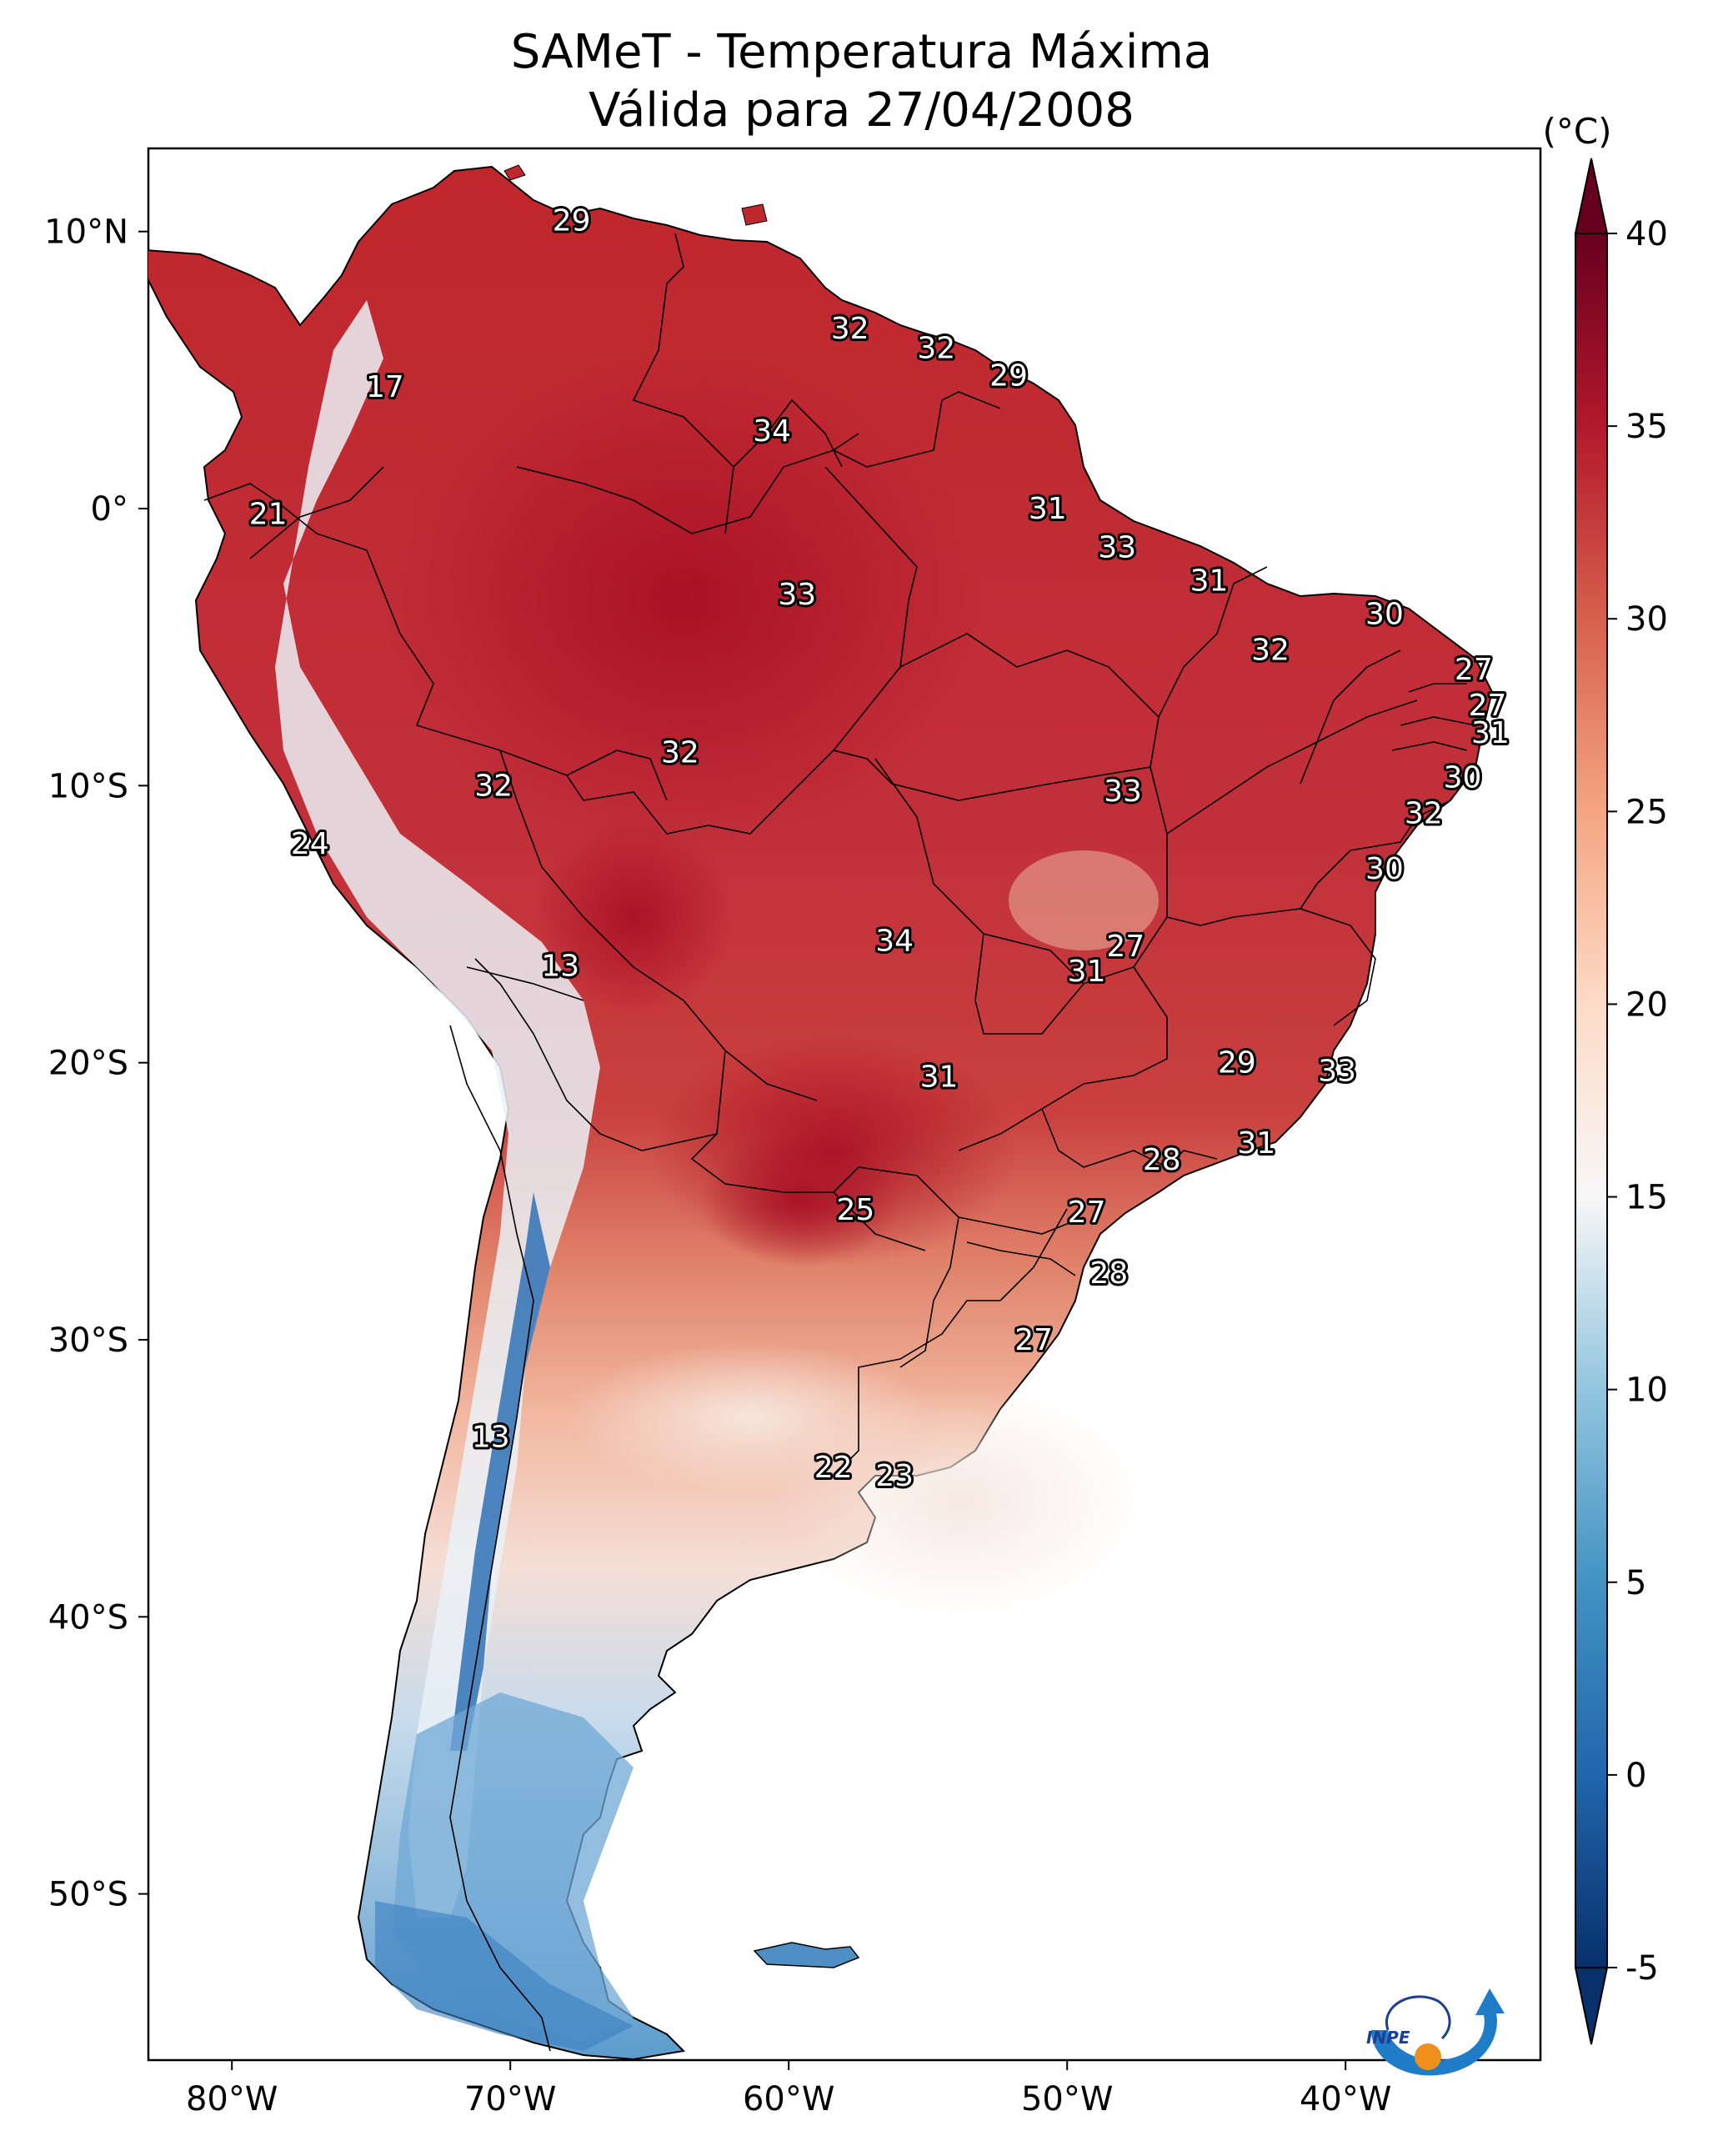 The width and height of the screenshot is (1723, 2156). I want to click on inpe-logo: INPE, so click(1435, 2032).